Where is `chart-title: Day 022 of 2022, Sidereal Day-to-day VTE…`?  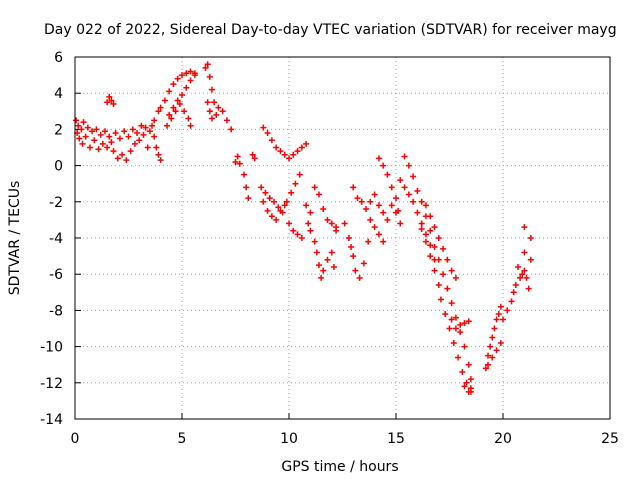
chart-title: Day 022 of 2022, Sidereal Day-to-day VTE… is located at coordinates (330, 30).